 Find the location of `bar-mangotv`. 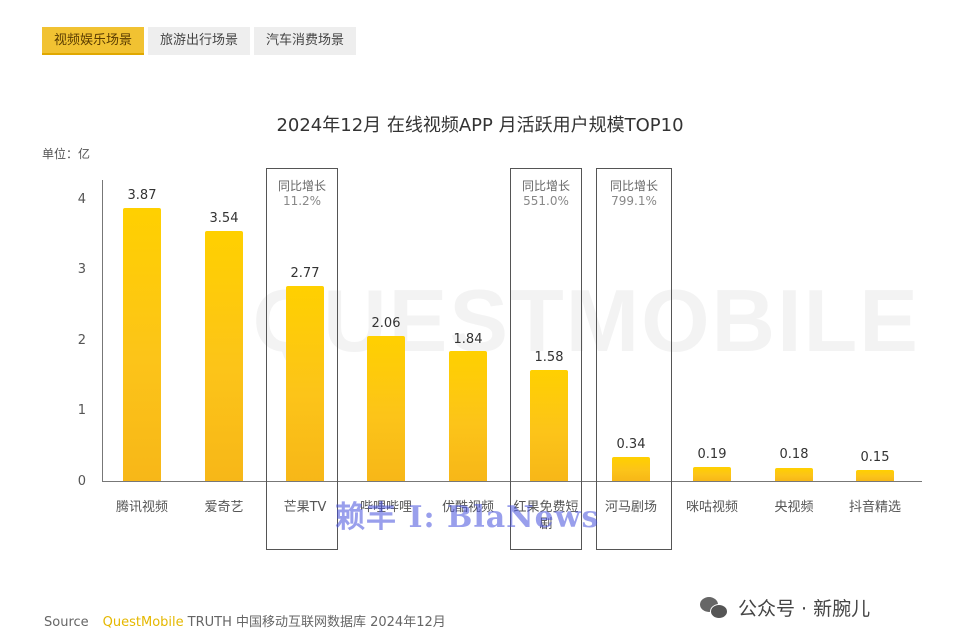

bar-mangotv is located at coordinates (305, 383).